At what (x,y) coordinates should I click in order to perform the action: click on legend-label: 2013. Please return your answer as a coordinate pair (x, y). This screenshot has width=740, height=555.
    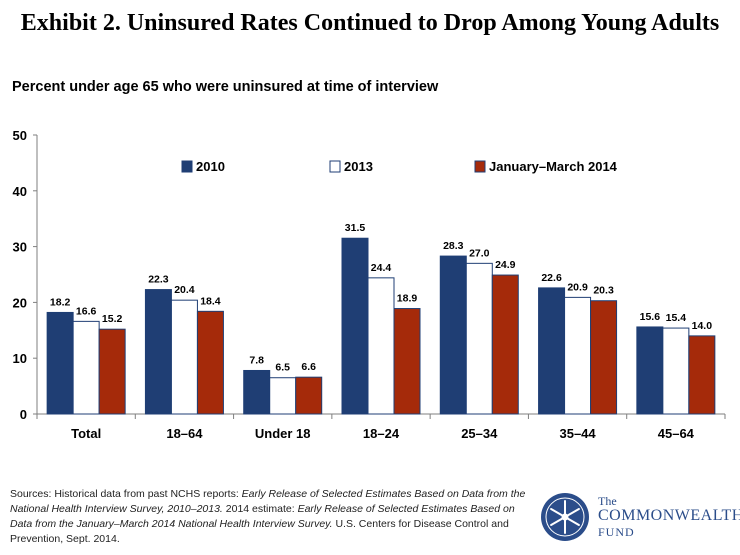
    Looking at the image, I should click on (358, 166).